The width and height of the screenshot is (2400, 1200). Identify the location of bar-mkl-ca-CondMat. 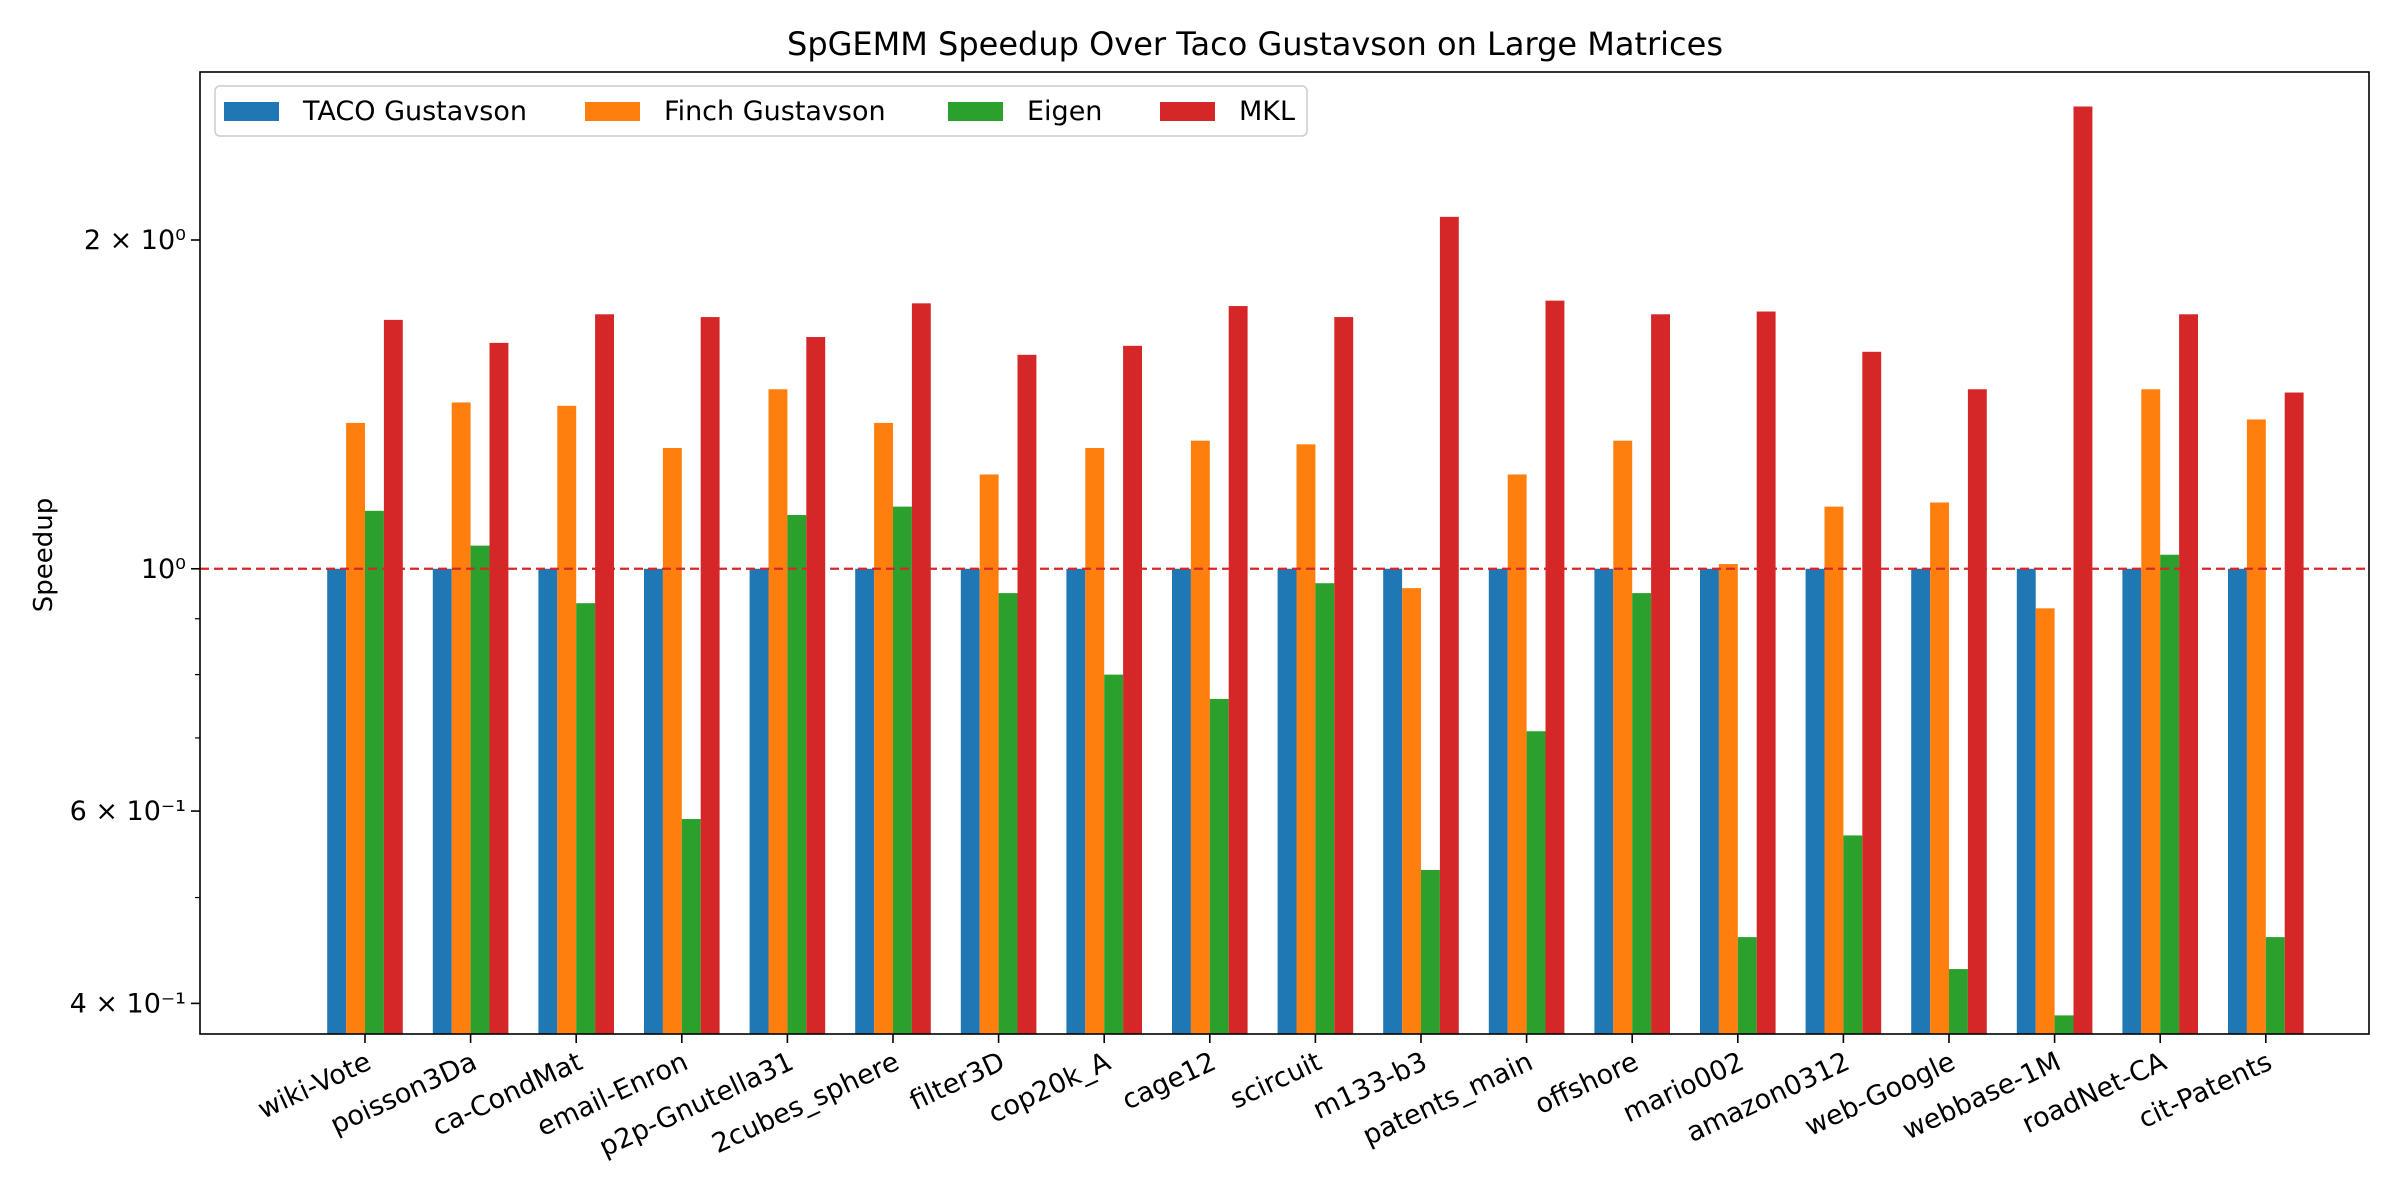
(604, 674).